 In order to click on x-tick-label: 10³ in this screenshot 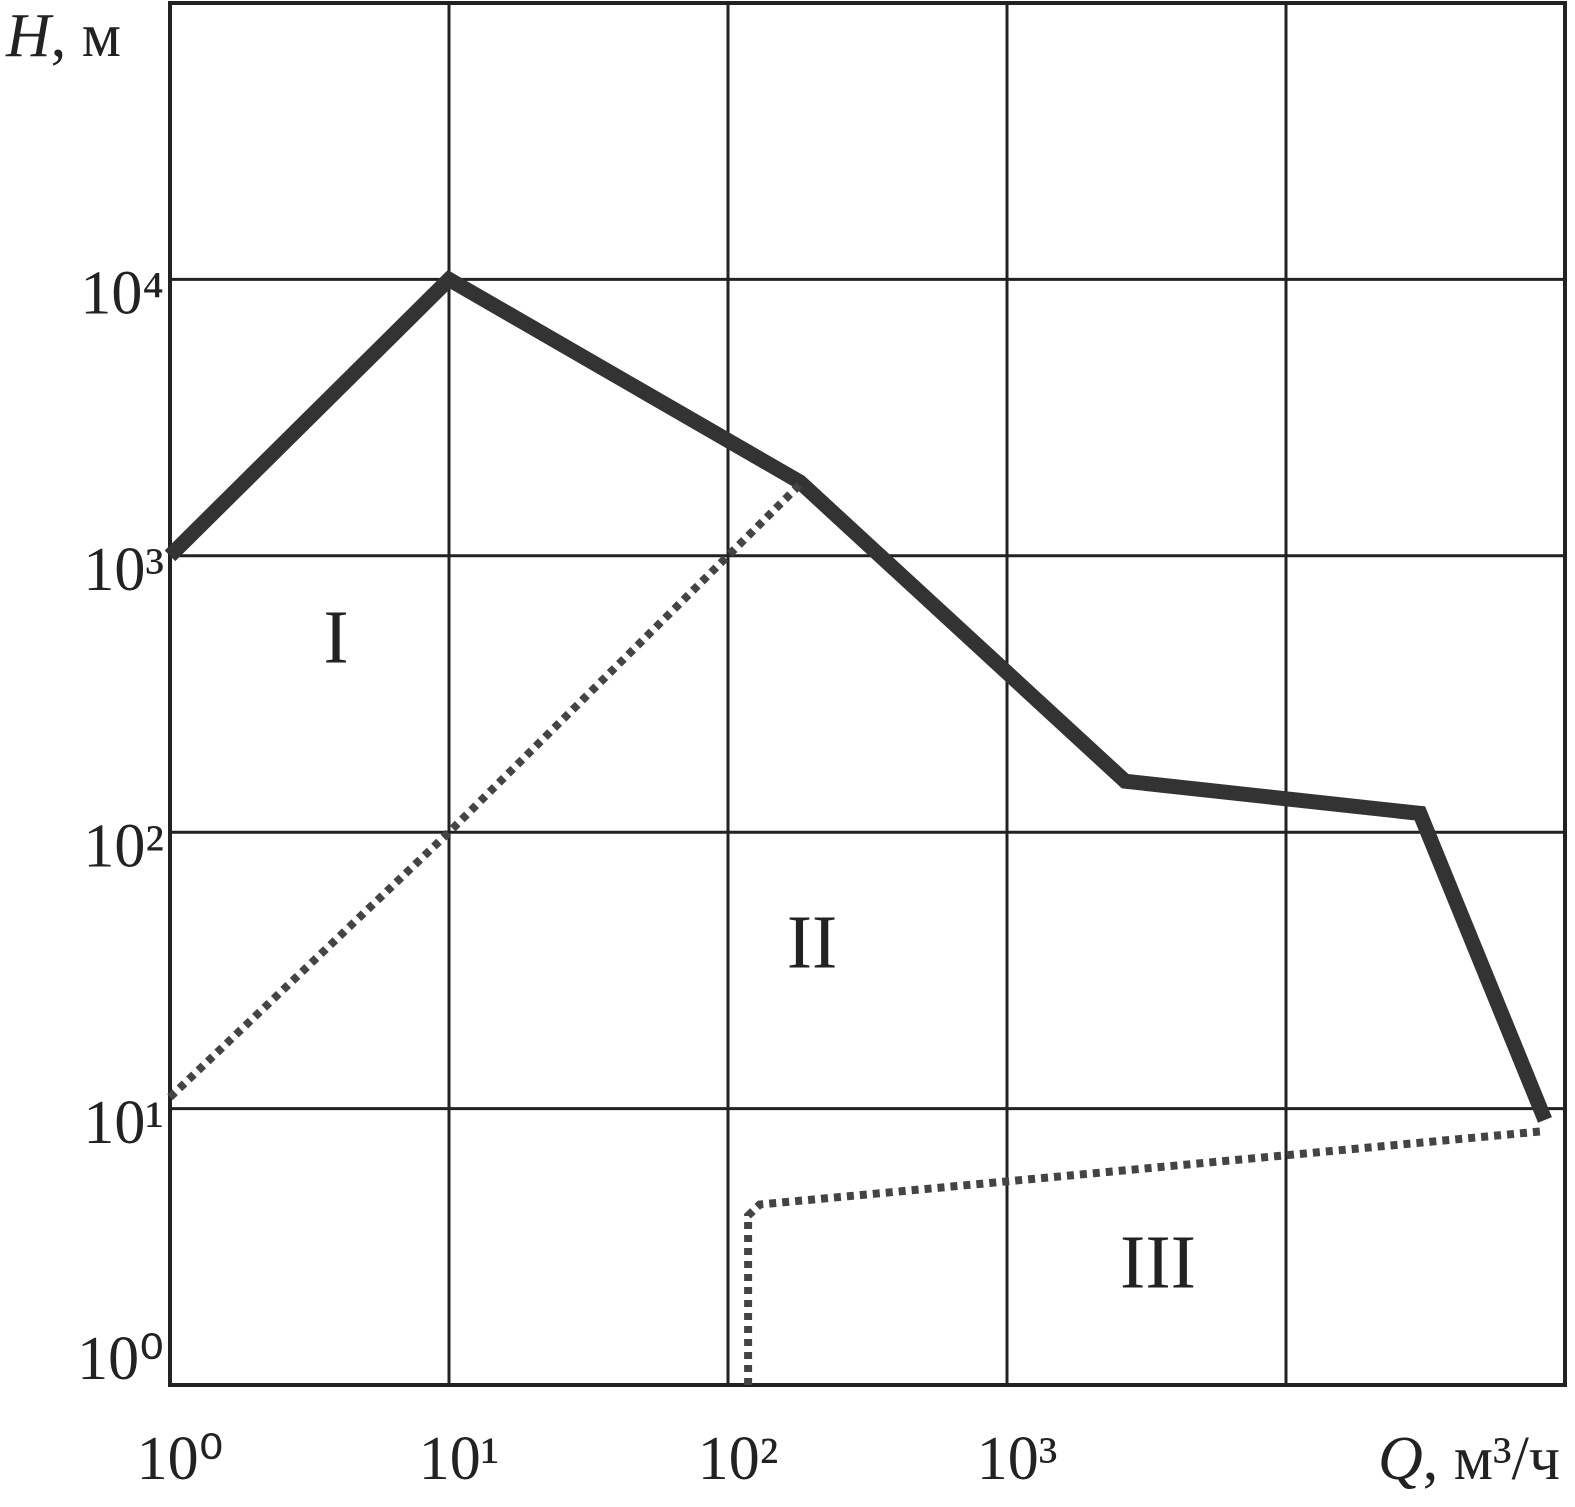, I will do `click(1017, 1459)`.